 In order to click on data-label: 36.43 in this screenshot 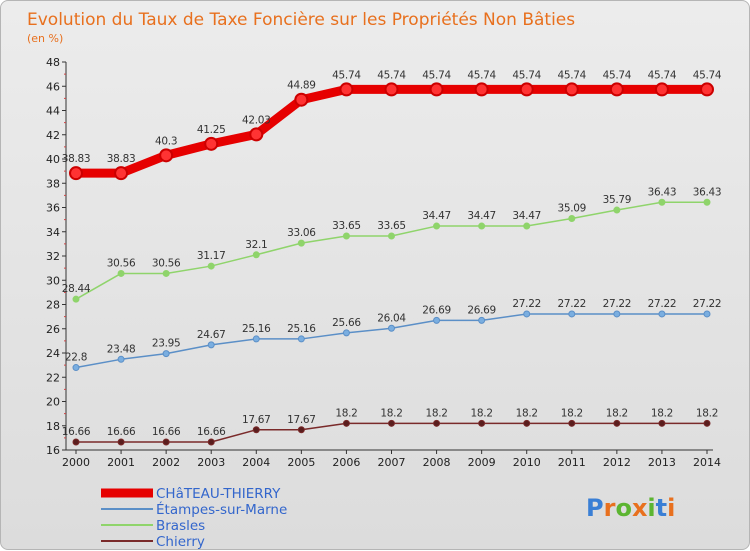, I will do `click(707, 192)`.